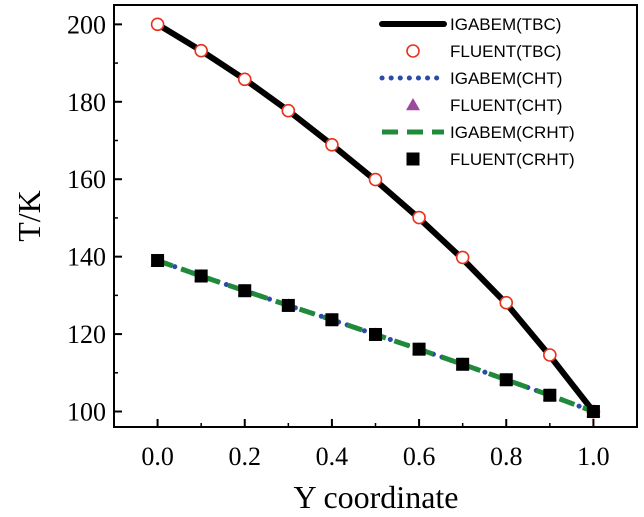 This screenshot has height=517, width=644. What do you see at coordinates (419, 456) in the screenshot?
I see `x-tick-label: 0.6` at bounding box center [419, 456].